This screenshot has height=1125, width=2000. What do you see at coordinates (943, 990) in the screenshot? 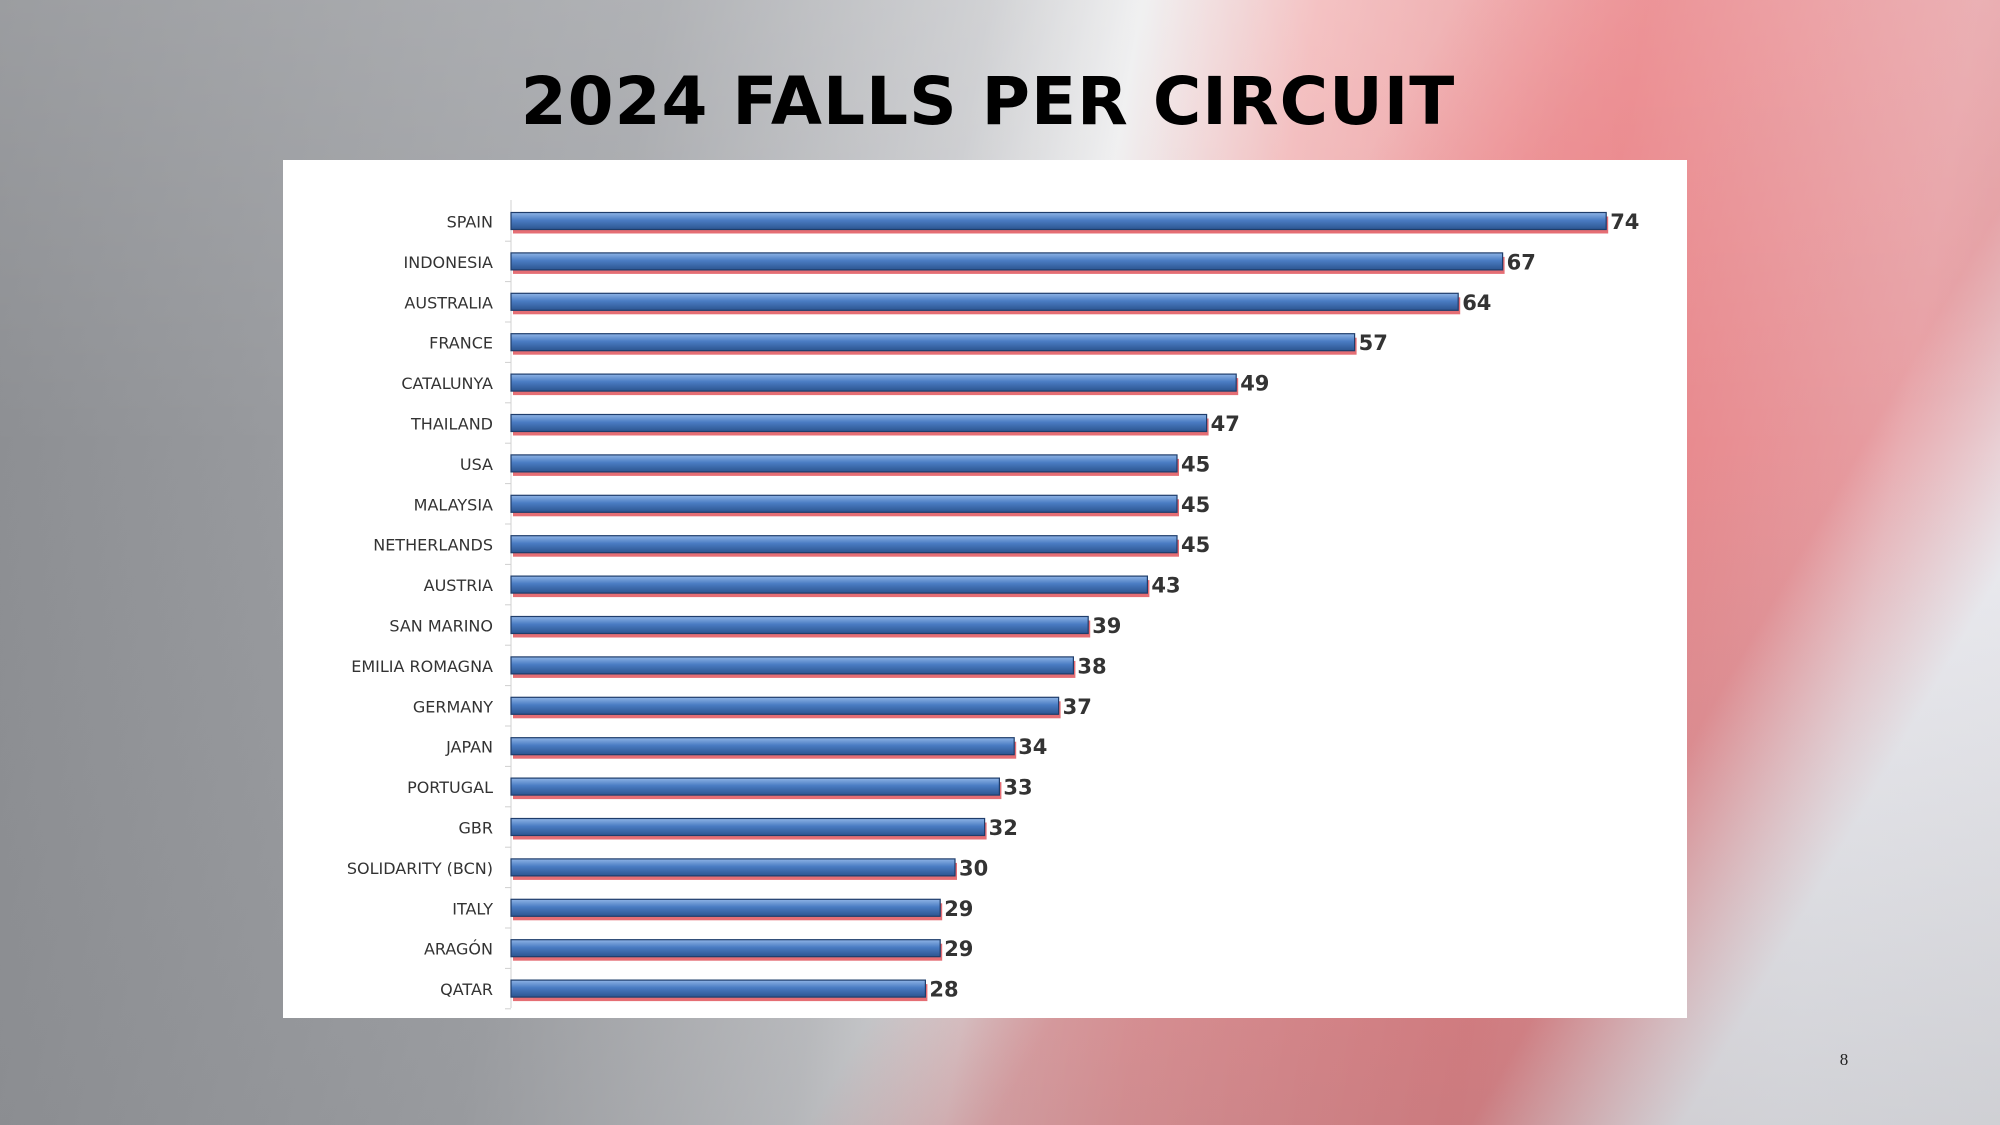
I see `value-label: 28` at bounding box center [943, 990].